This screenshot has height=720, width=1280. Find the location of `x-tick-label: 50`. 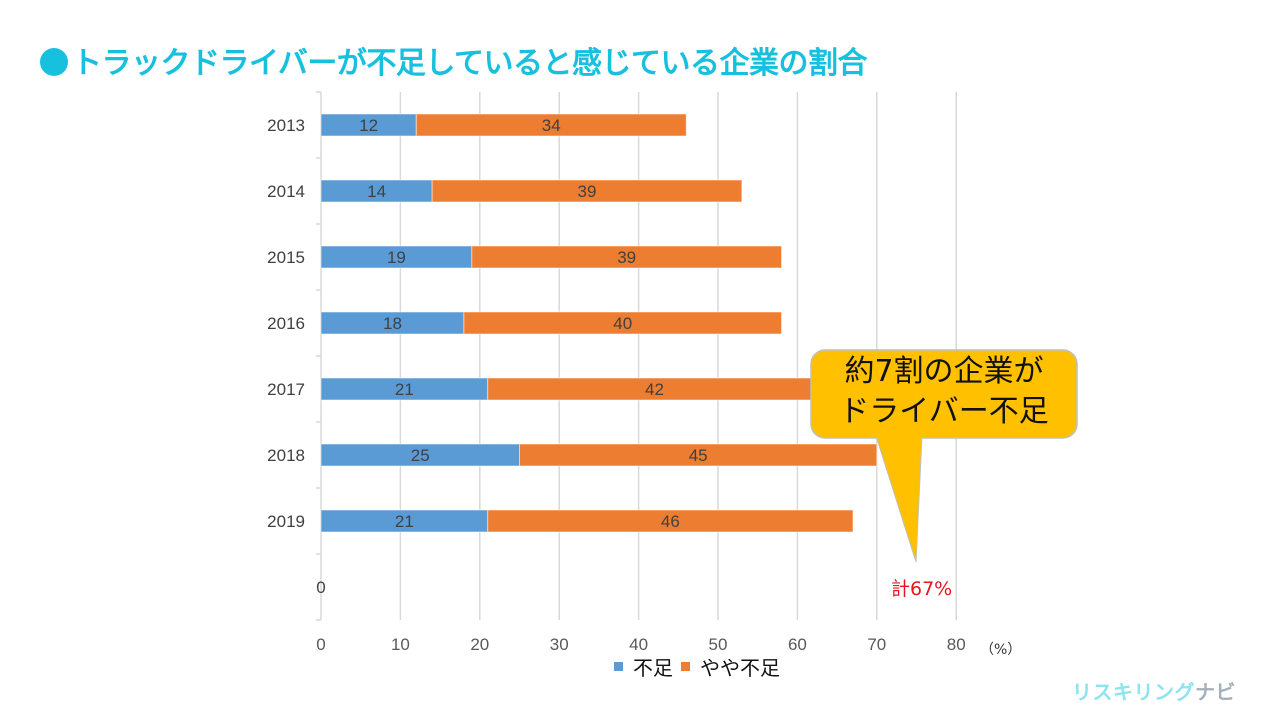

x-tick-label: 50 is located at coordinates (718, 644).